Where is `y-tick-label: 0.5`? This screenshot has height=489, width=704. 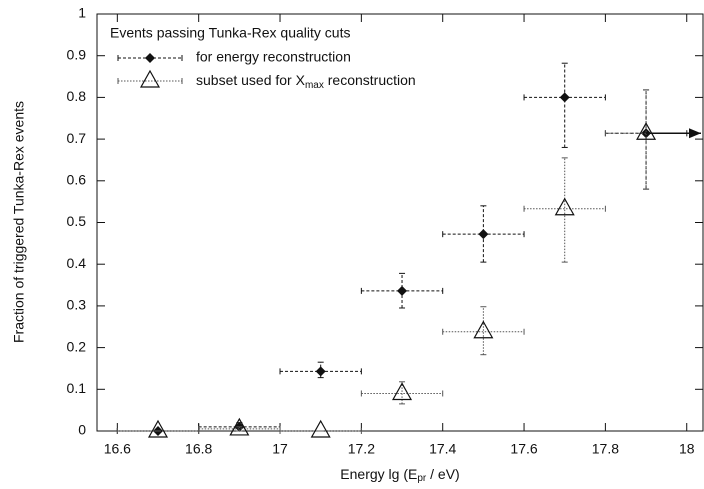
y-tick-label: 0.5 is located at coordinates (77, 221).